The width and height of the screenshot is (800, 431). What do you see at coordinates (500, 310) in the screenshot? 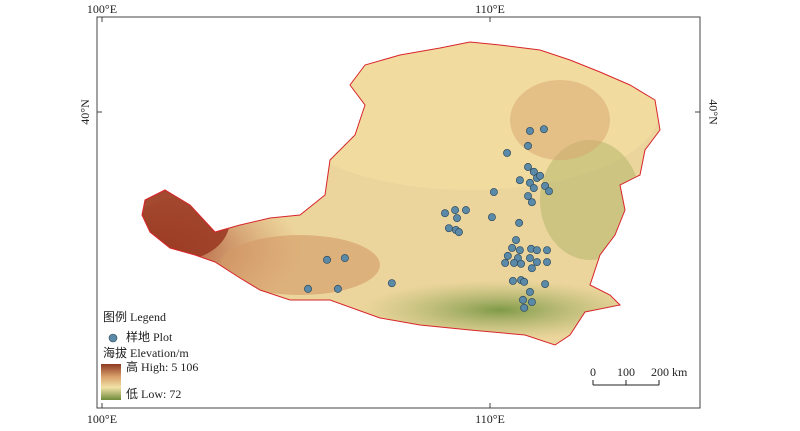
I see `terrain-weihe` at bounding box center [500, 310].